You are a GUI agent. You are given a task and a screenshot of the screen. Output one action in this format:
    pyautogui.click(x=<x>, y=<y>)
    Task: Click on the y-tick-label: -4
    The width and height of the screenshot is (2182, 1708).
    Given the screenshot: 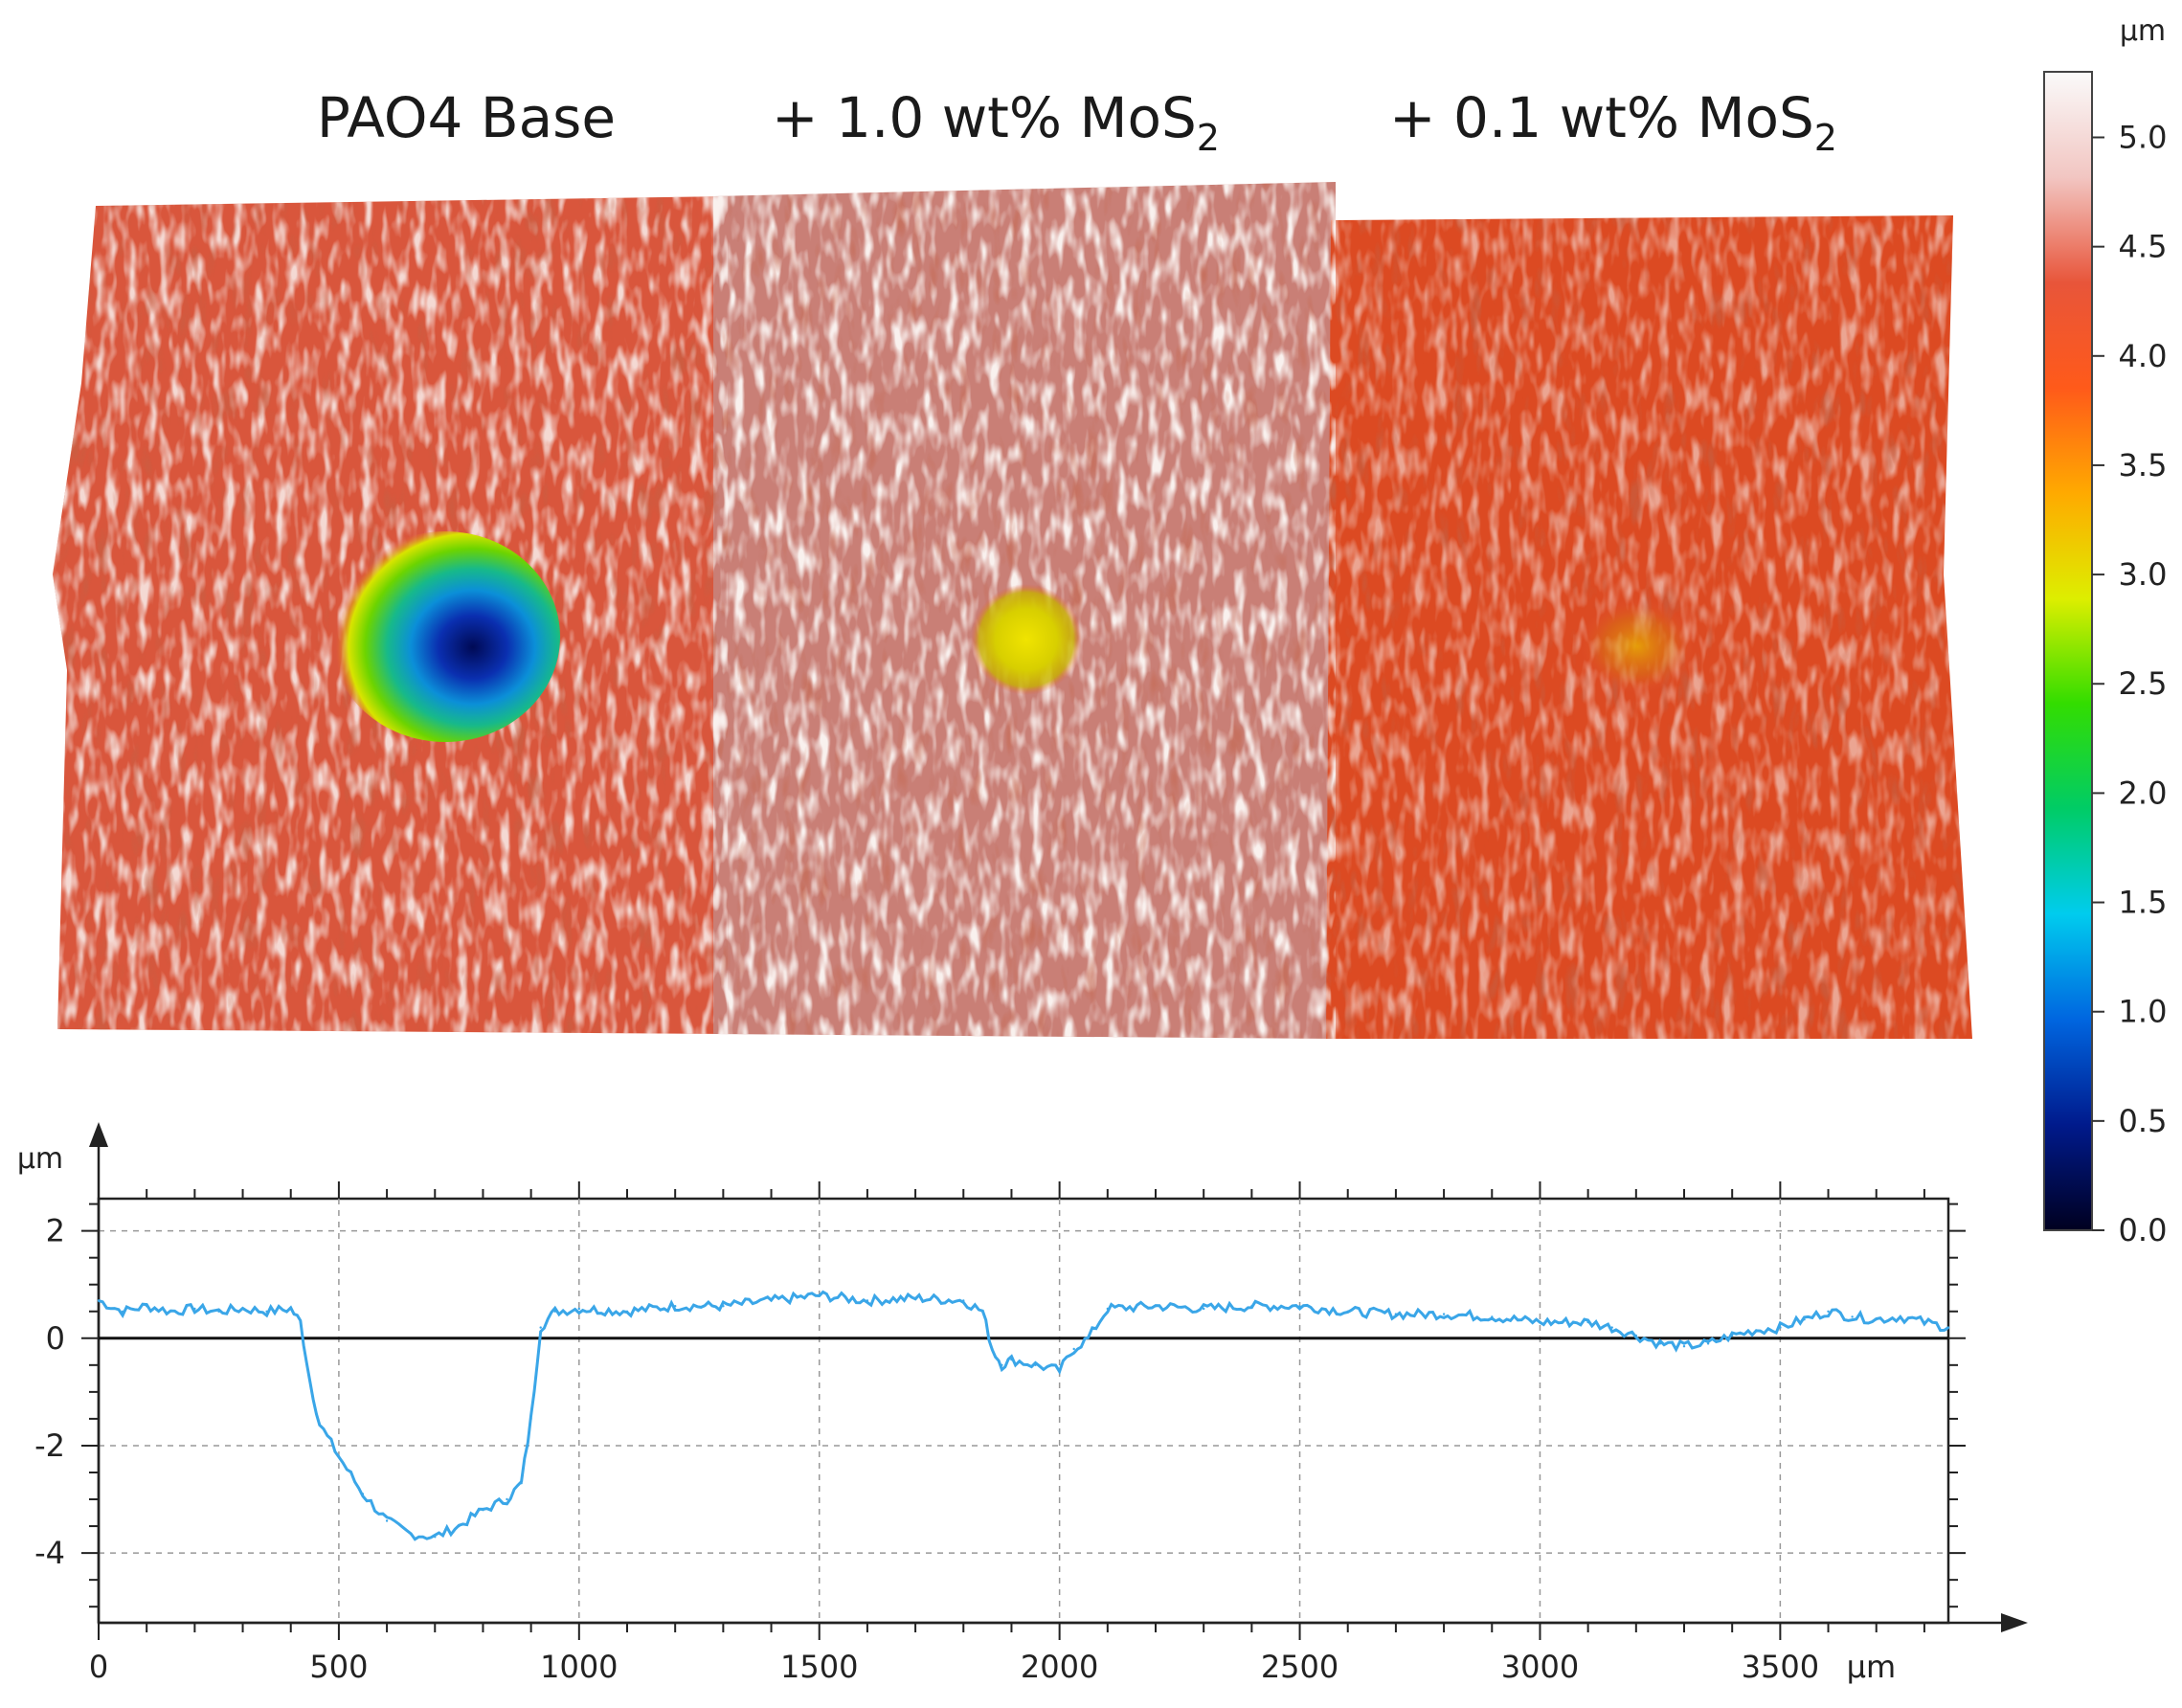 What is the action you would take?
    pyautogui.click(x=49, y=1553)
    